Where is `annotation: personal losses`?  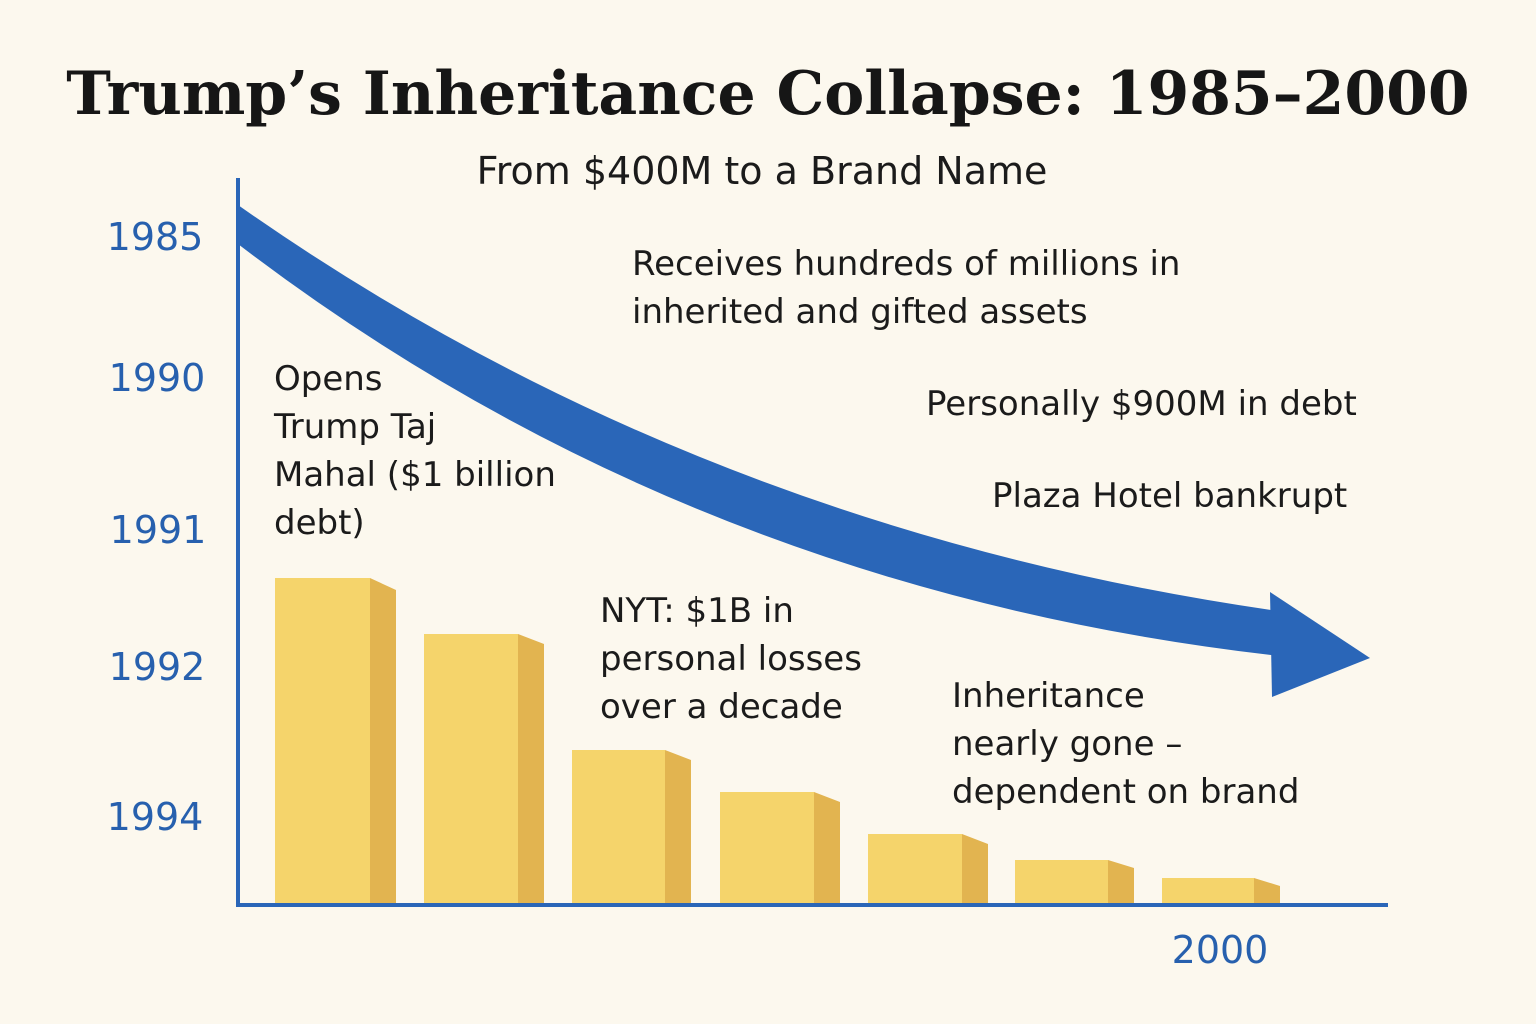 annotation: personal losses is located at coordinates (731, 659).